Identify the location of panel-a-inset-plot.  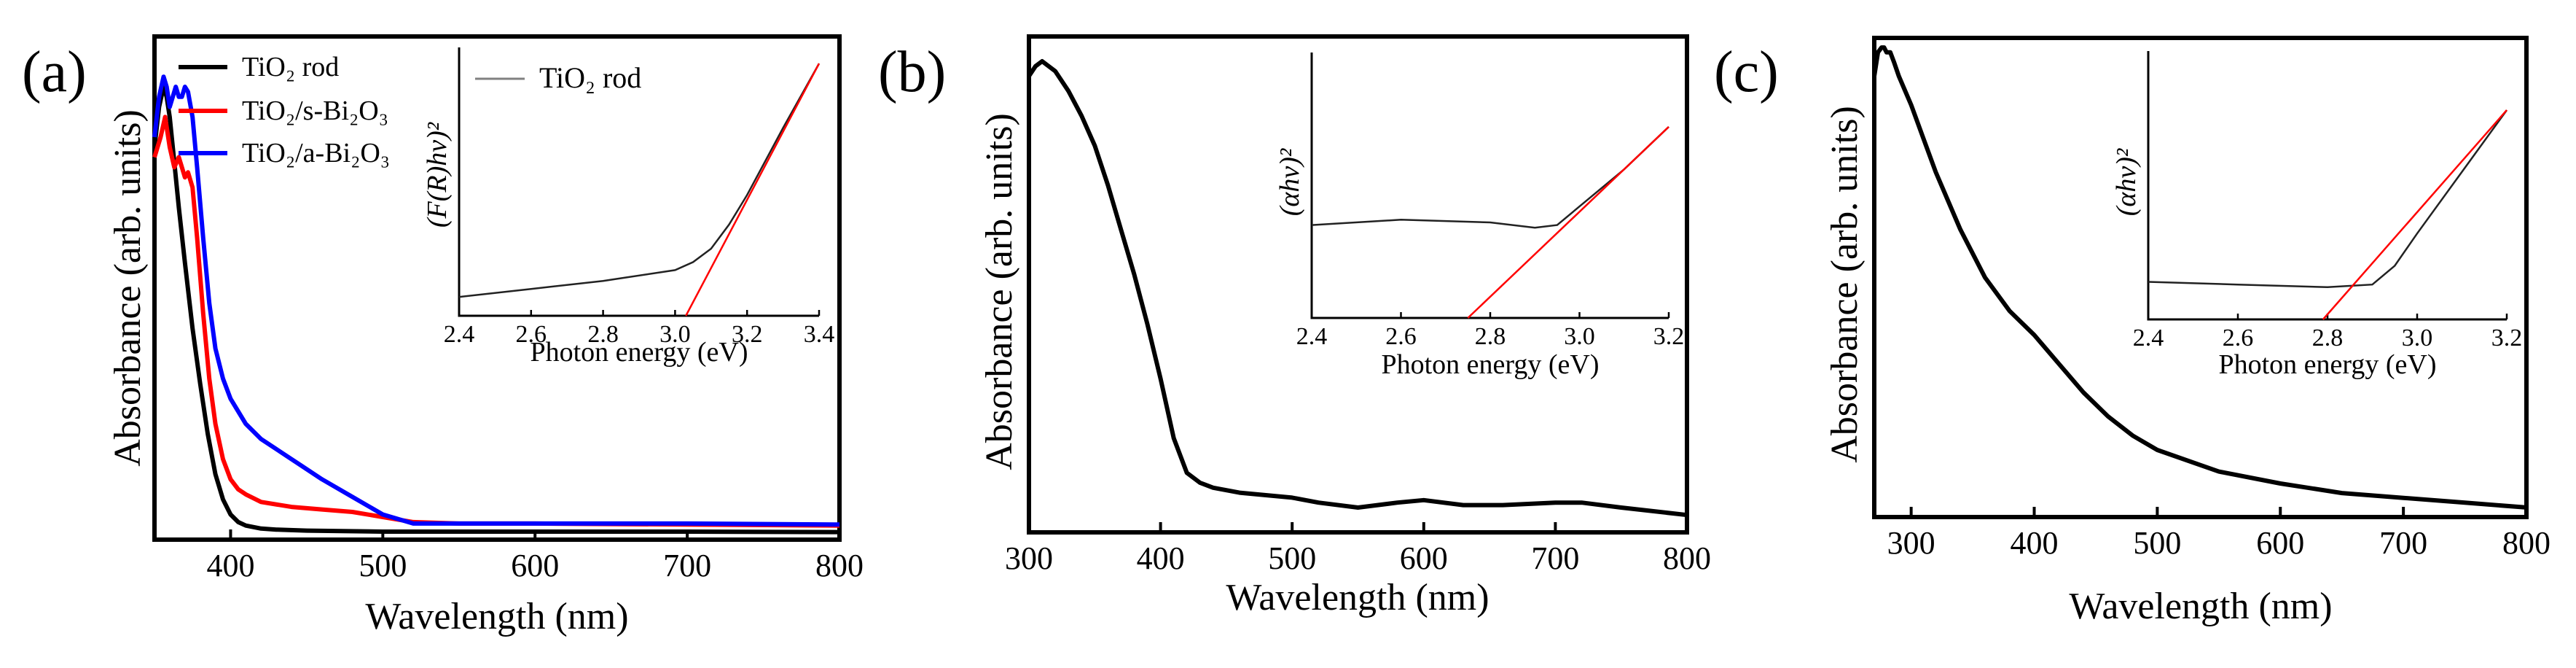
(639, 190).